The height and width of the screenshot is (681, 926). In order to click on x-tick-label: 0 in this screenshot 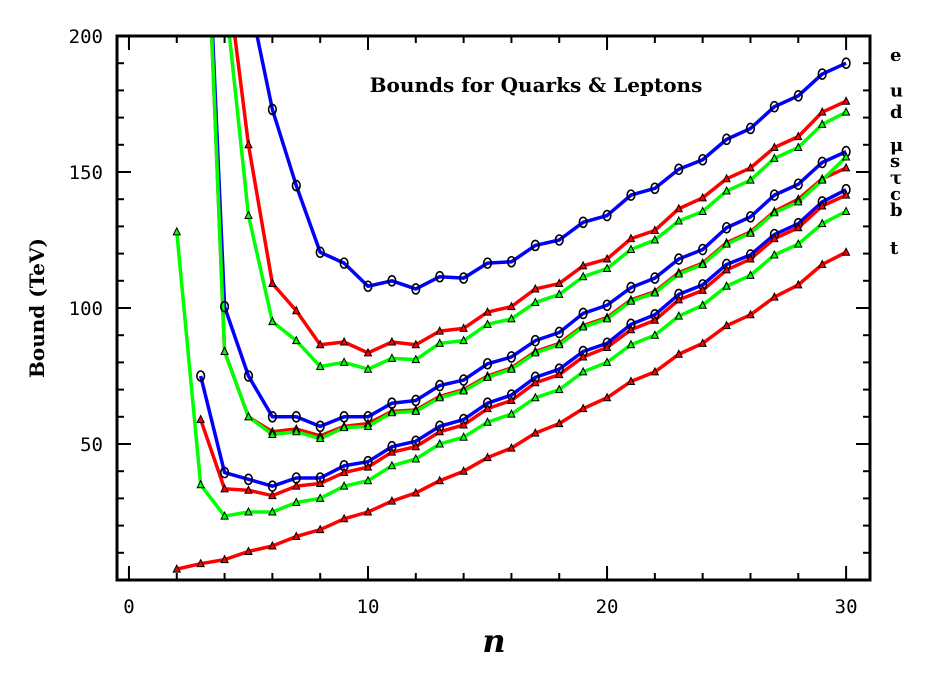, I will do `click(128, 607)`.